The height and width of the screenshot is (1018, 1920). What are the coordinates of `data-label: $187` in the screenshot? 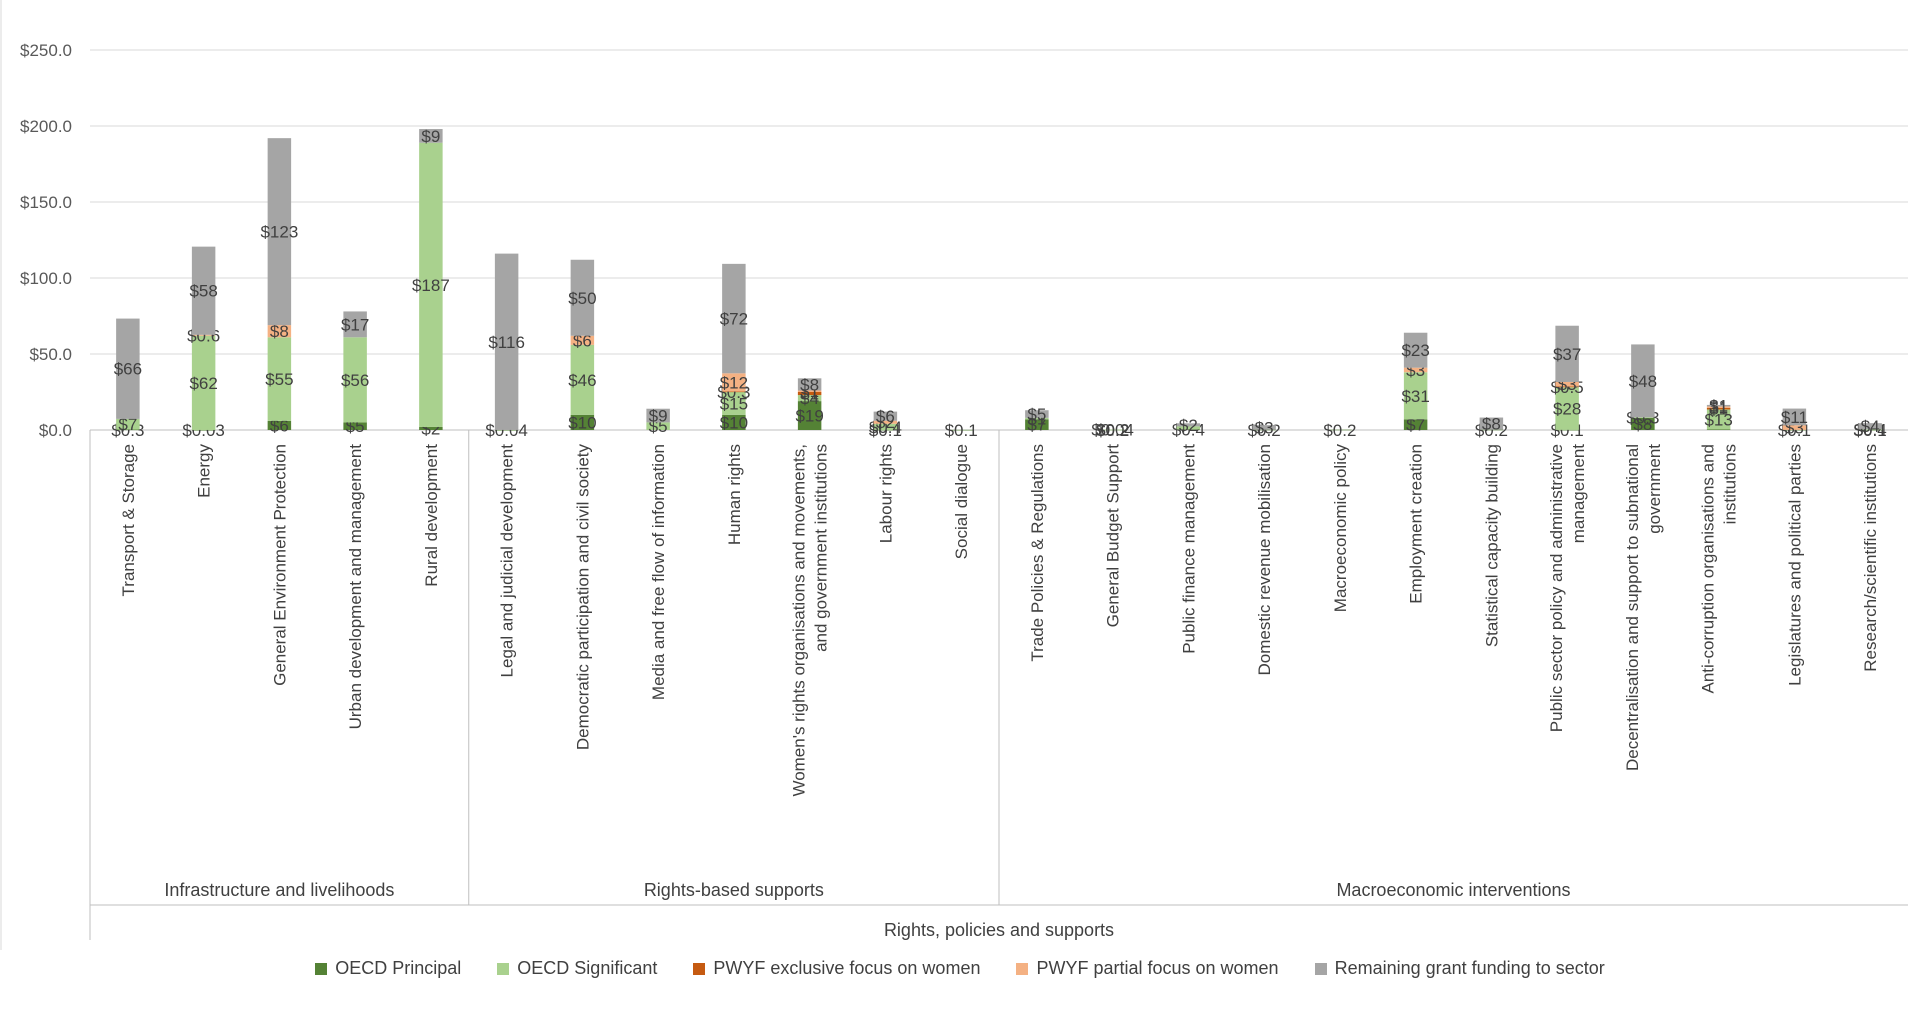 It's located at (431, 285).